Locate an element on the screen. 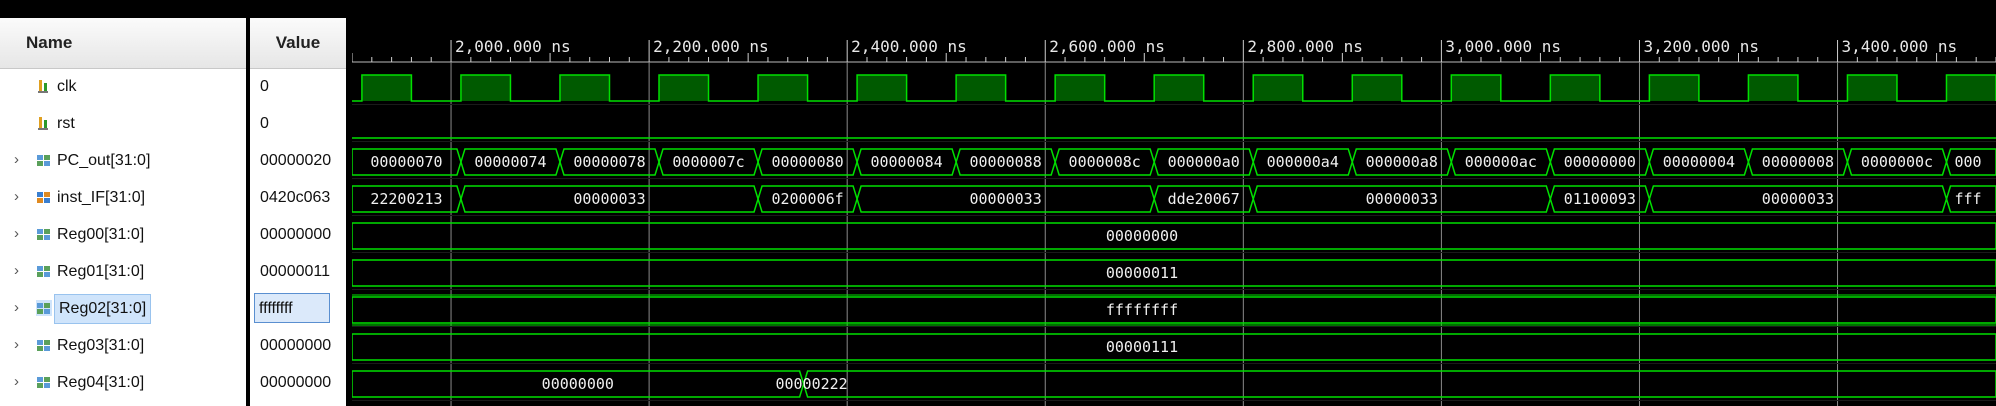 The height and width of the screenshot is (406, 1996). bus-value-label: 0000008c is located at coordinates (1105, 162).